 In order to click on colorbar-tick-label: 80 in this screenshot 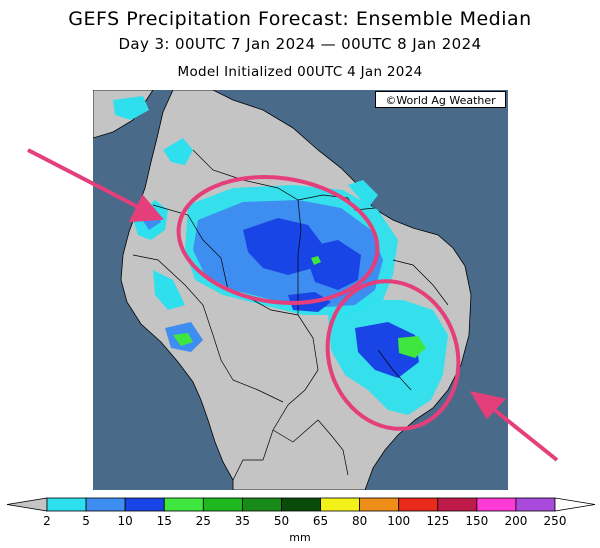, I will do `click(359, 521)`.